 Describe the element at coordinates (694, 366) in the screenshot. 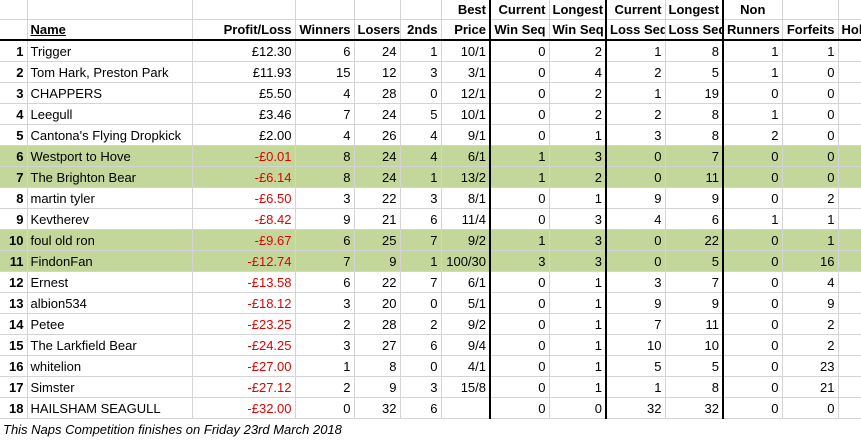

I see `longest-loss-seq-cell: 5` at that location.